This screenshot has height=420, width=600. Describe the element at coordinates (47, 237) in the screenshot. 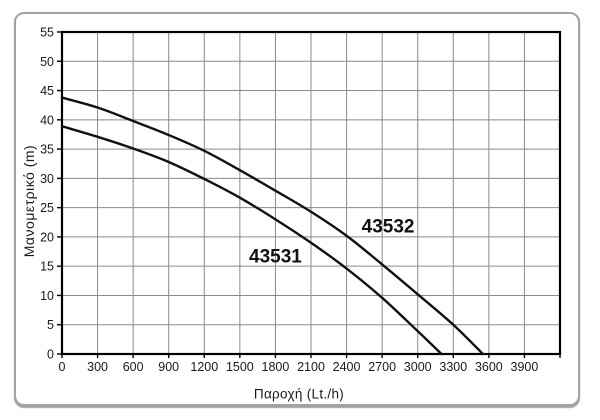

I see `y-tick-label: 20` at that location.